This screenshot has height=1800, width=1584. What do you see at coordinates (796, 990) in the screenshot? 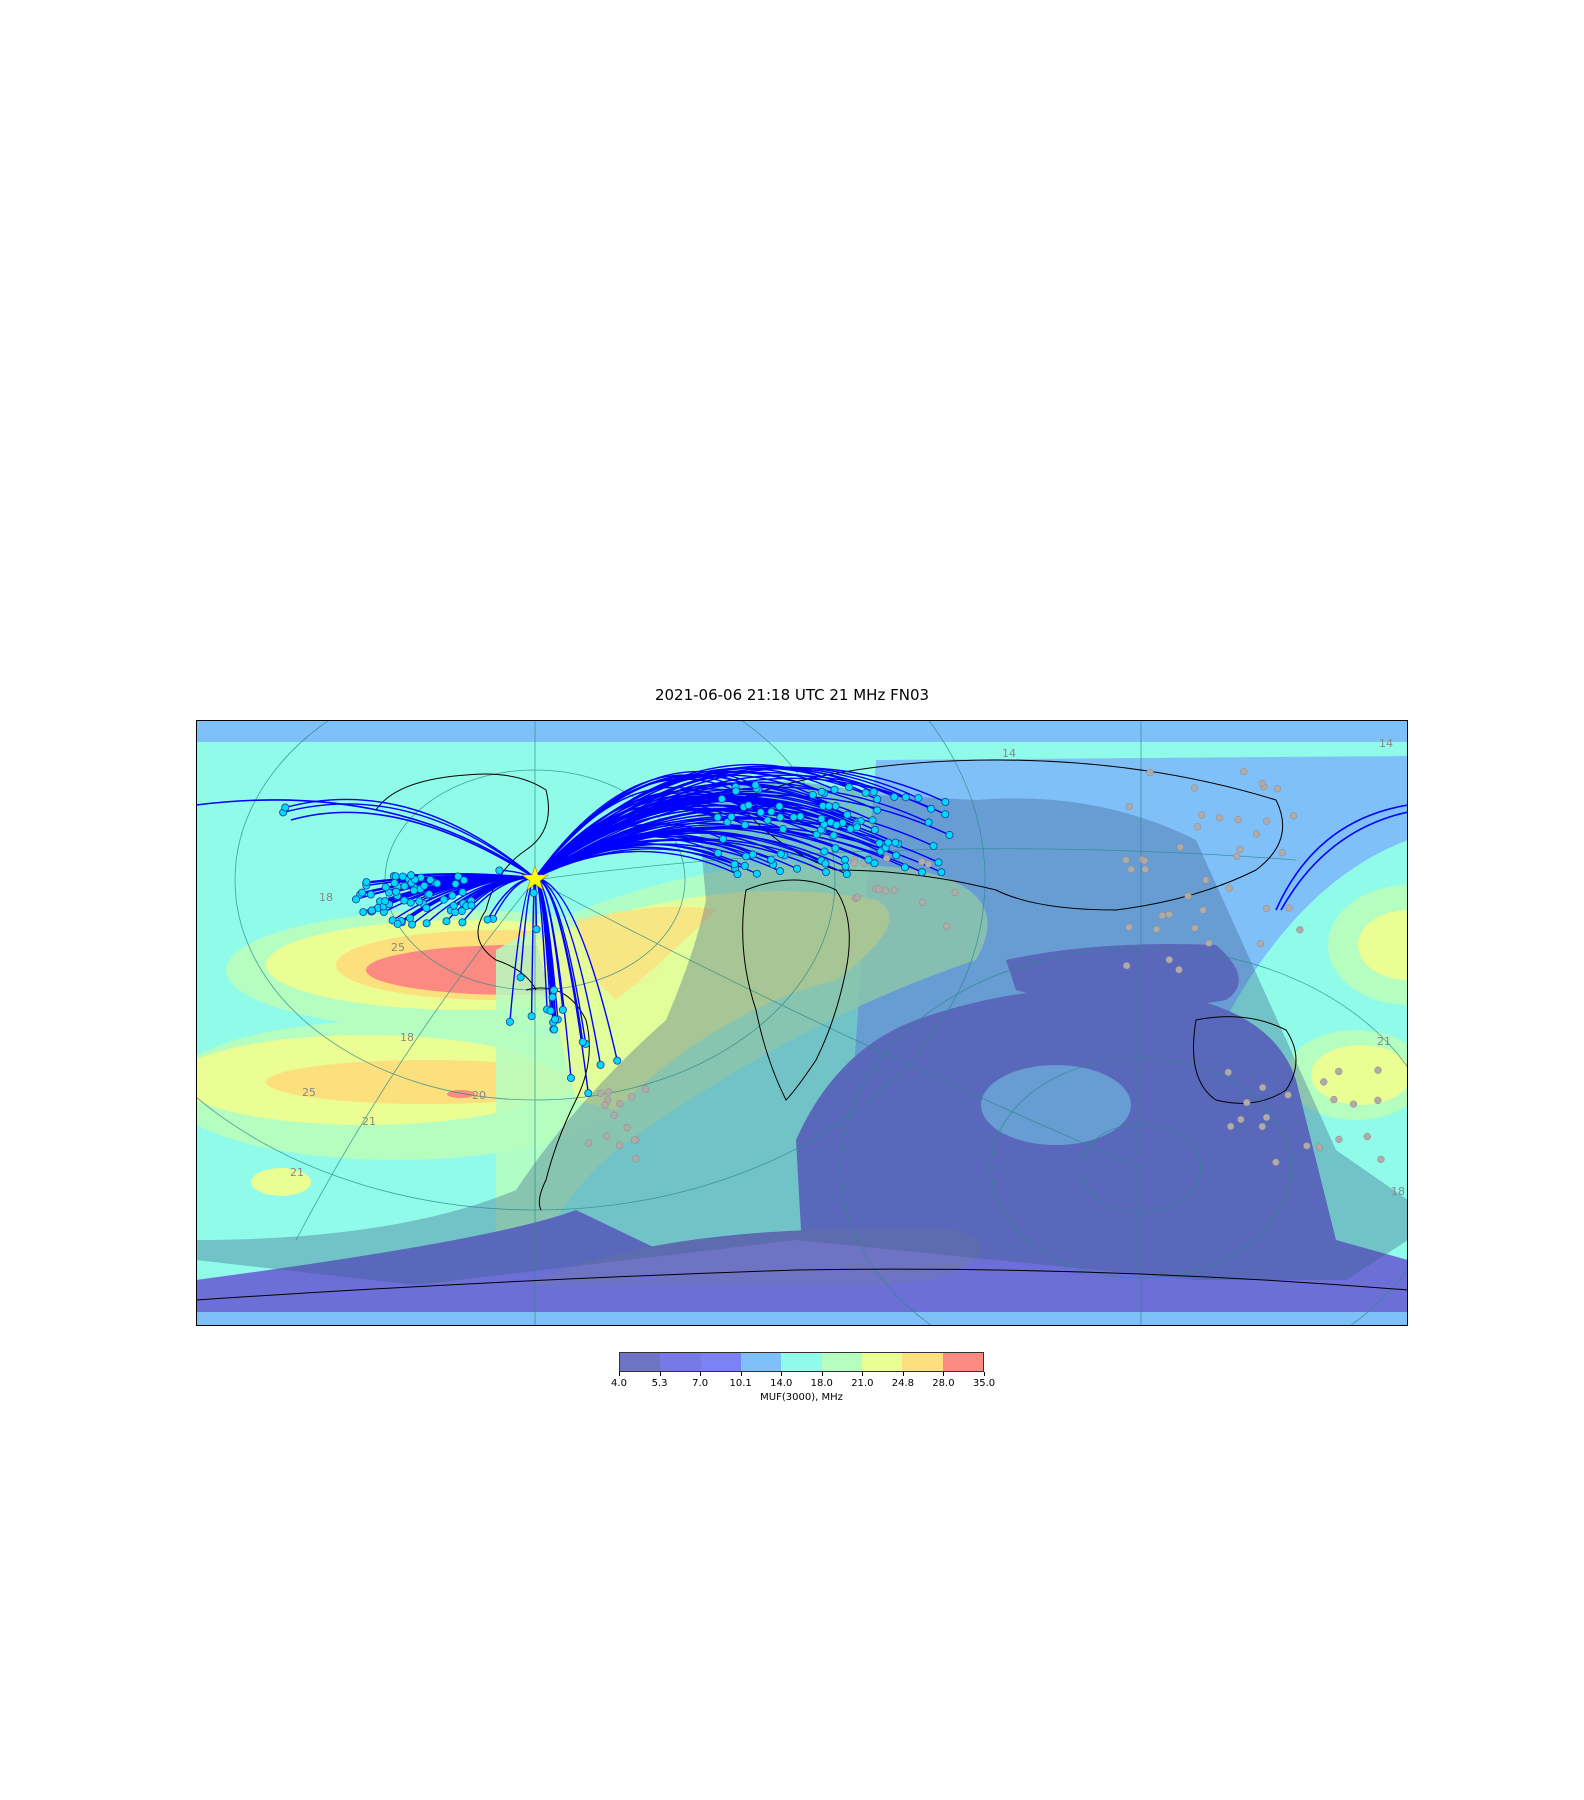
I see `coast-africa` at bounding box center [796, 990].